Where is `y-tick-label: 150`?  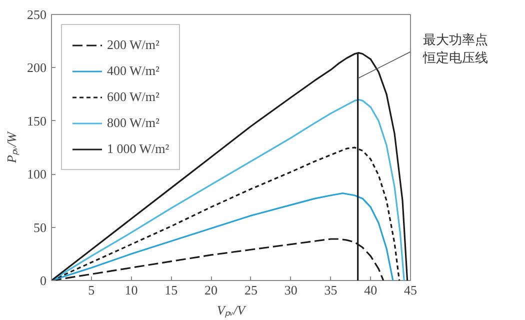 y-tick-label: 150 is located at coordinates (36, 120).